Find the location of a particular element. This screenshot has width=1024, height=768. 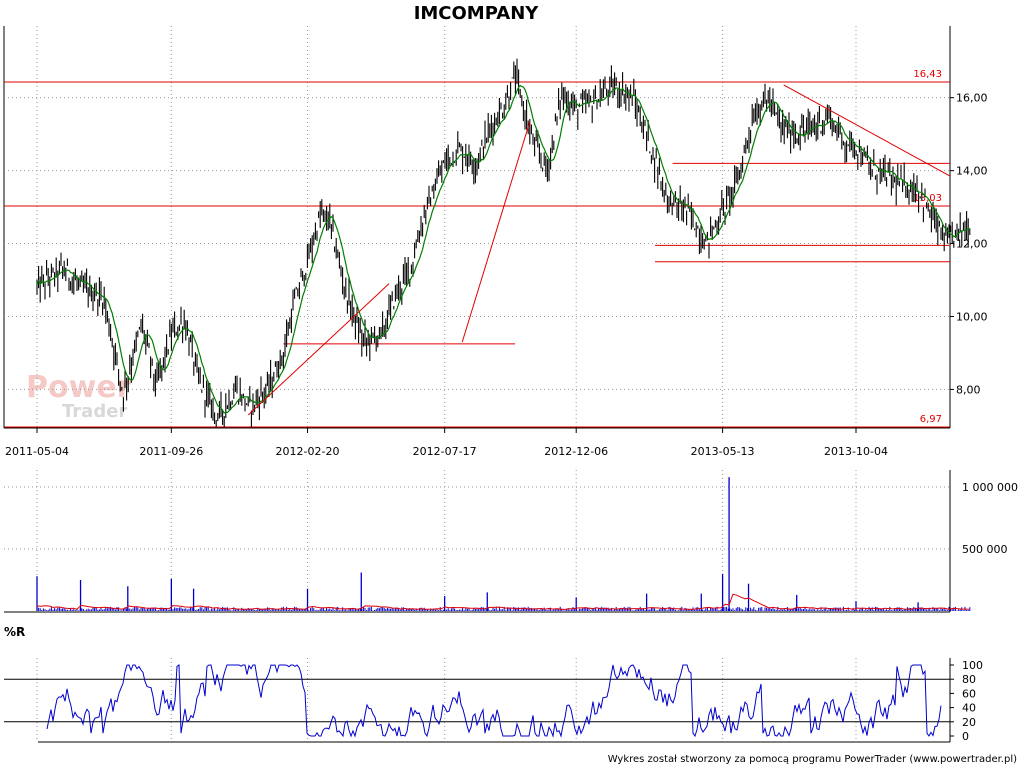

volume-y-label-0: 500 000 is located at coordinates (985, 549).